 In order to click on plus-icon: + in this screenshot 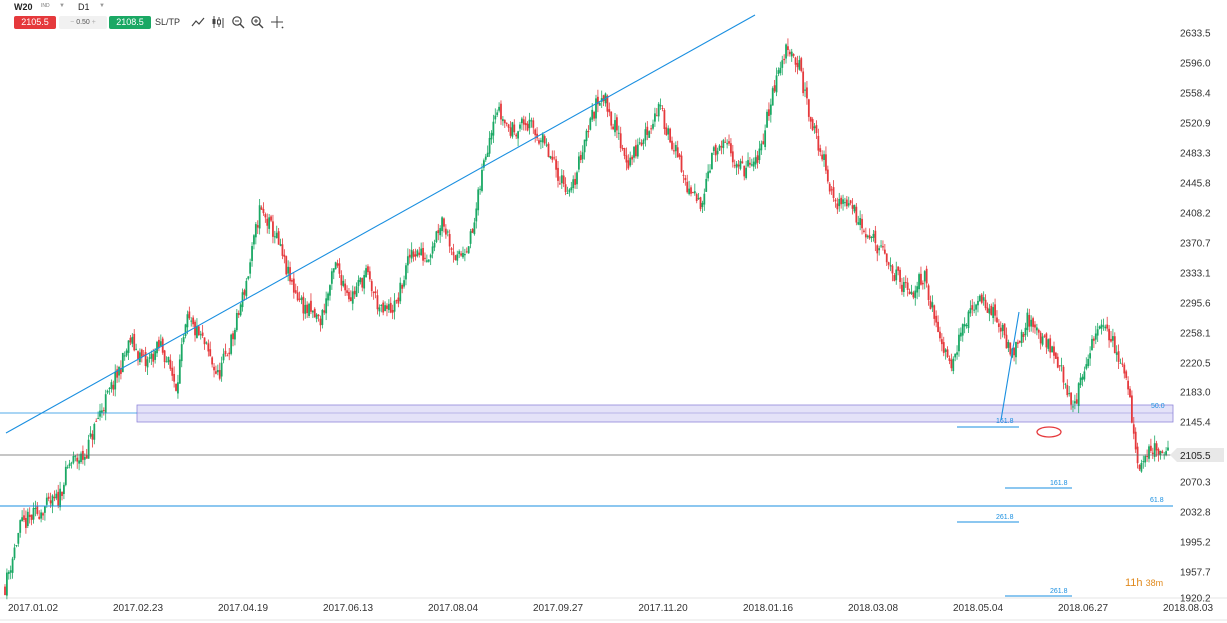, I will do `click(93, 22)`.